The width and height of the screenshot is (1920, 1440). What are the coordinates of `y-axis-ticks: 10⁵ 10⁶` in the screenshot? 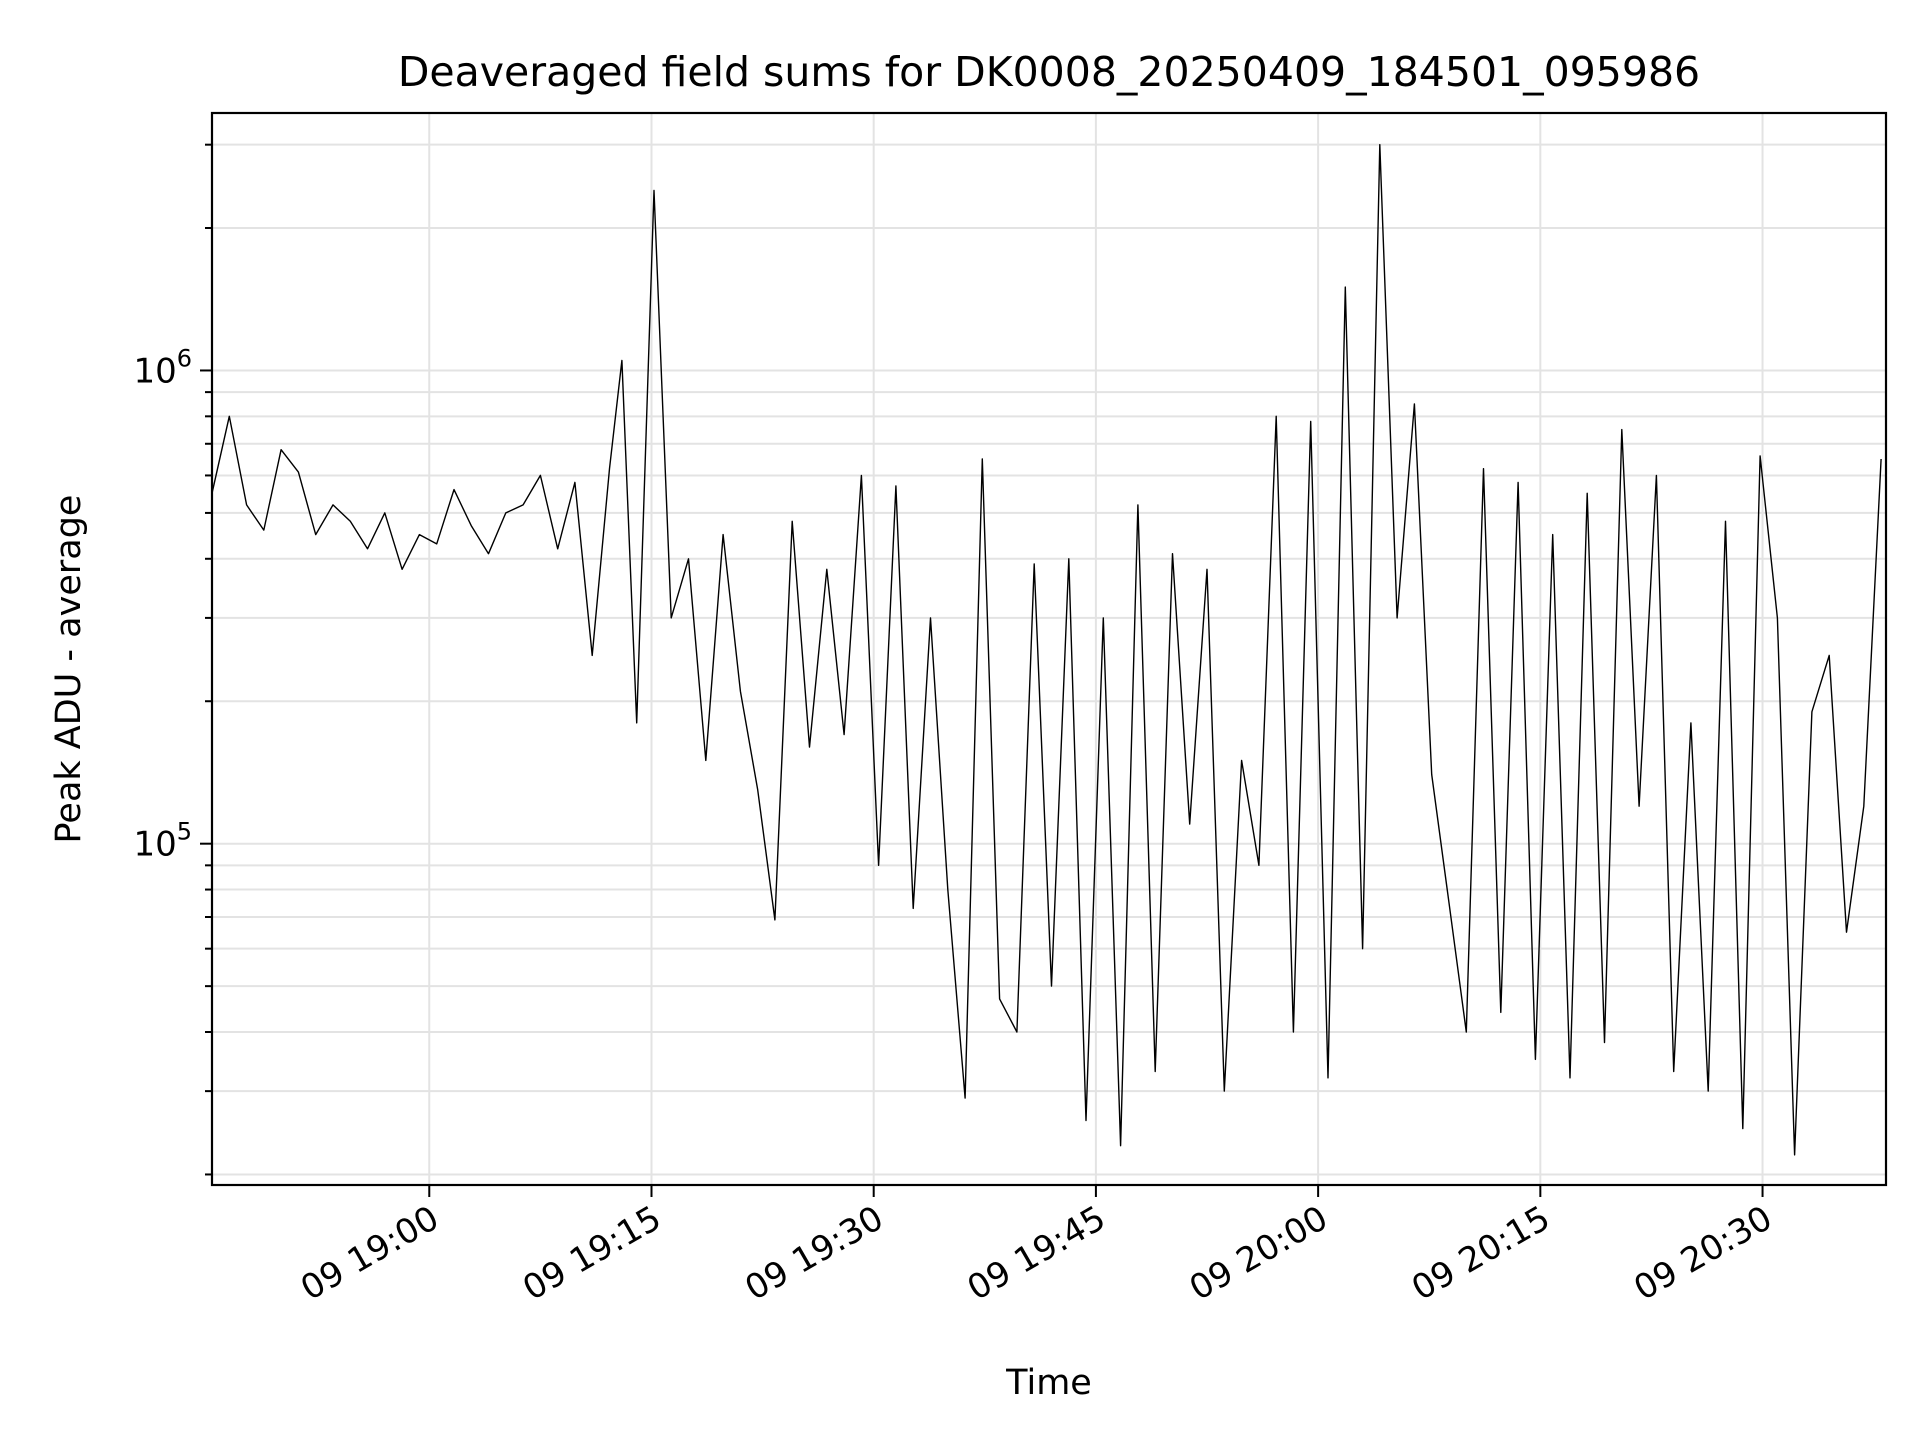 It's located at (172, 659).